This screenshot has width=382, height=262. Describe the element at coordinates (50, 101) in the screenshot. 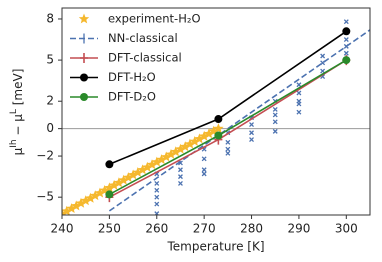

I see `y-tick-label: 2` at that location.